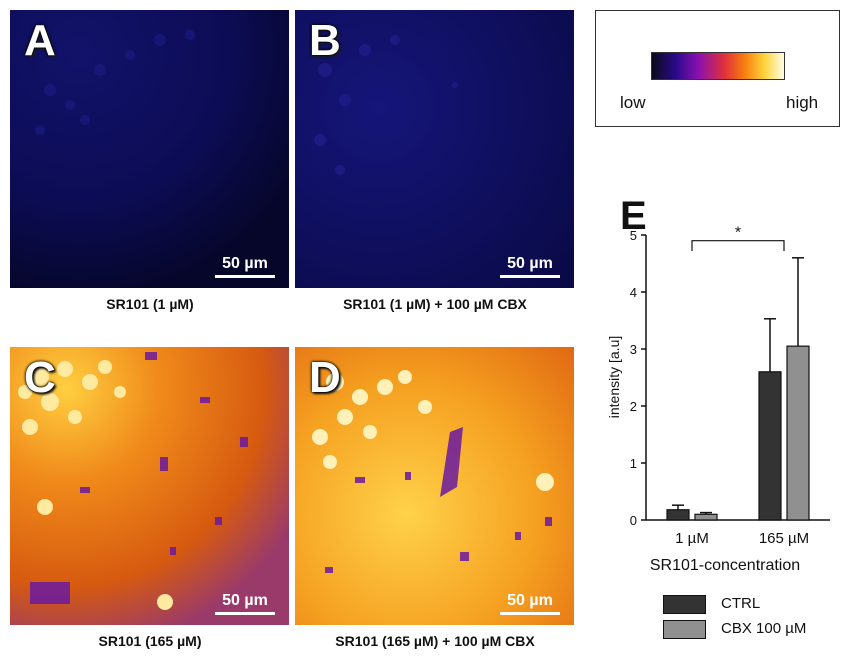  What do you see at coordinates (725, 565) in the screenshot?
I see `x-axis-label: SR101-concentration` at bounding box center [725, 565].